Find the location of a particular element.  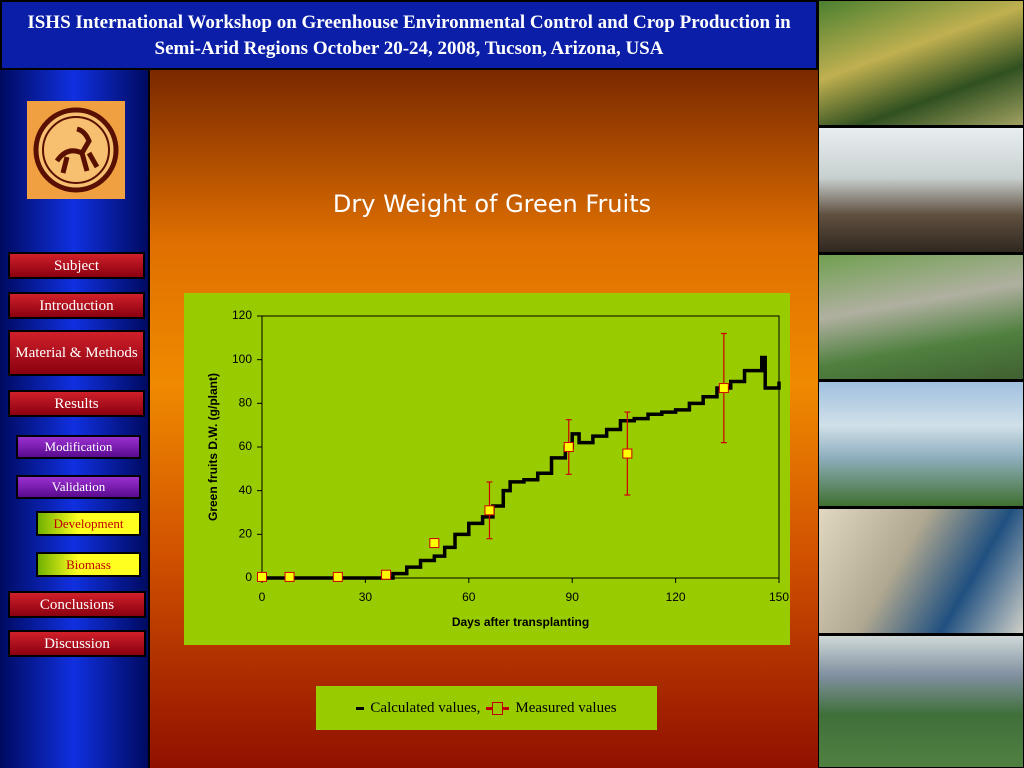

y-tick-label: 0 is located at coordinates (248, 577).